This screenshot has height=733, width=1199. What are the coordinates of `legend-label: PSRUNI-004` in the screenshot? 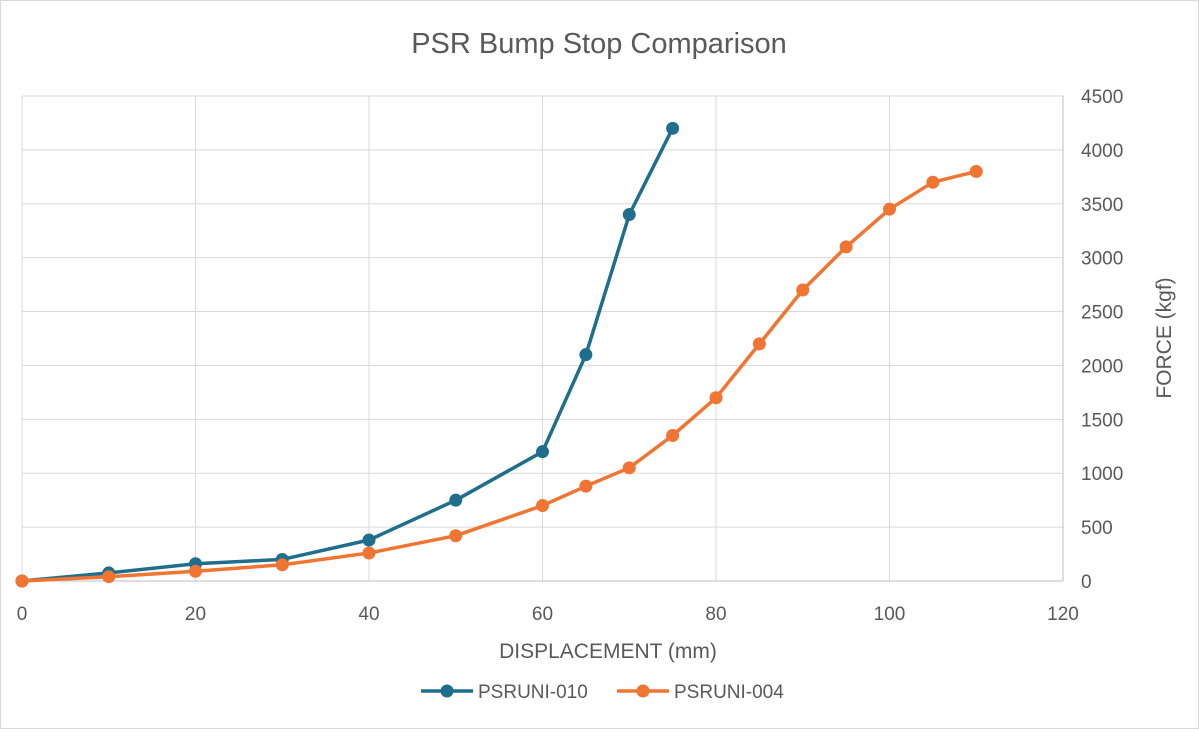 It's located at (729, 692).